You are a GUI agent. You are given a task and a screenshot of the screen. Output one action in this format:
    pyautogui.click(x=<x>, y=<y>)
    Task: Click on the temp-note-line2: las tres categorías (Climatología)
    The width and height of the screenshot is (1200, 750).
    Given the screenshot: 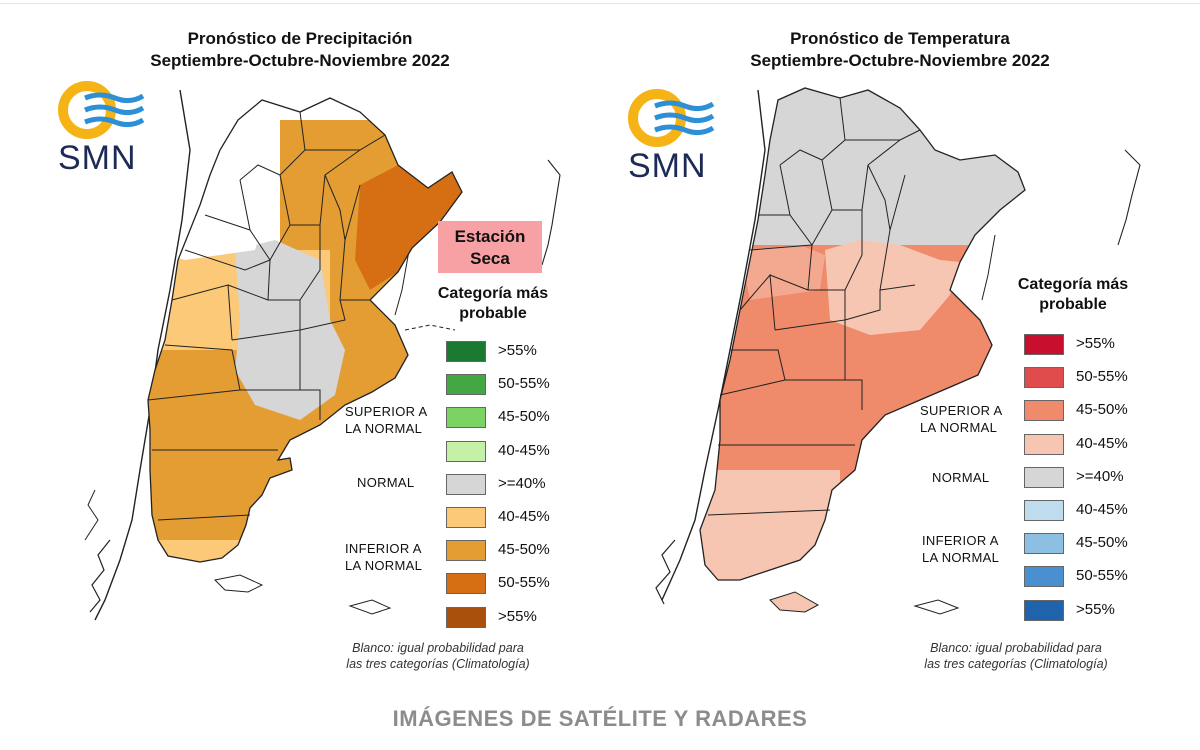 What is the action you would take?
    pyautogui.click(x=1016, y=664)
    